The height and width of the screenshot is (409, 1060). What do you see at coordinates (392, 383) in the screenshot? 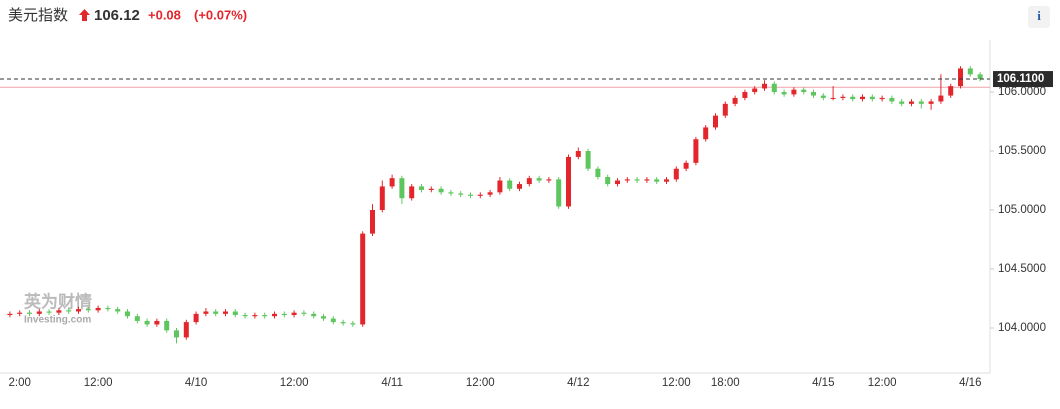
I see `x-tick-label: 4/11` at bounding box center [392, 383].